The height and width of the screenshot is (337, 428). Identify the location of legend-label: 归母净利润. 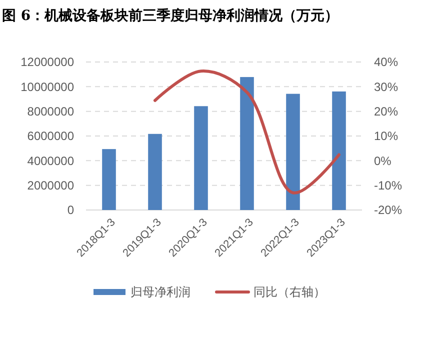
(160, 292).